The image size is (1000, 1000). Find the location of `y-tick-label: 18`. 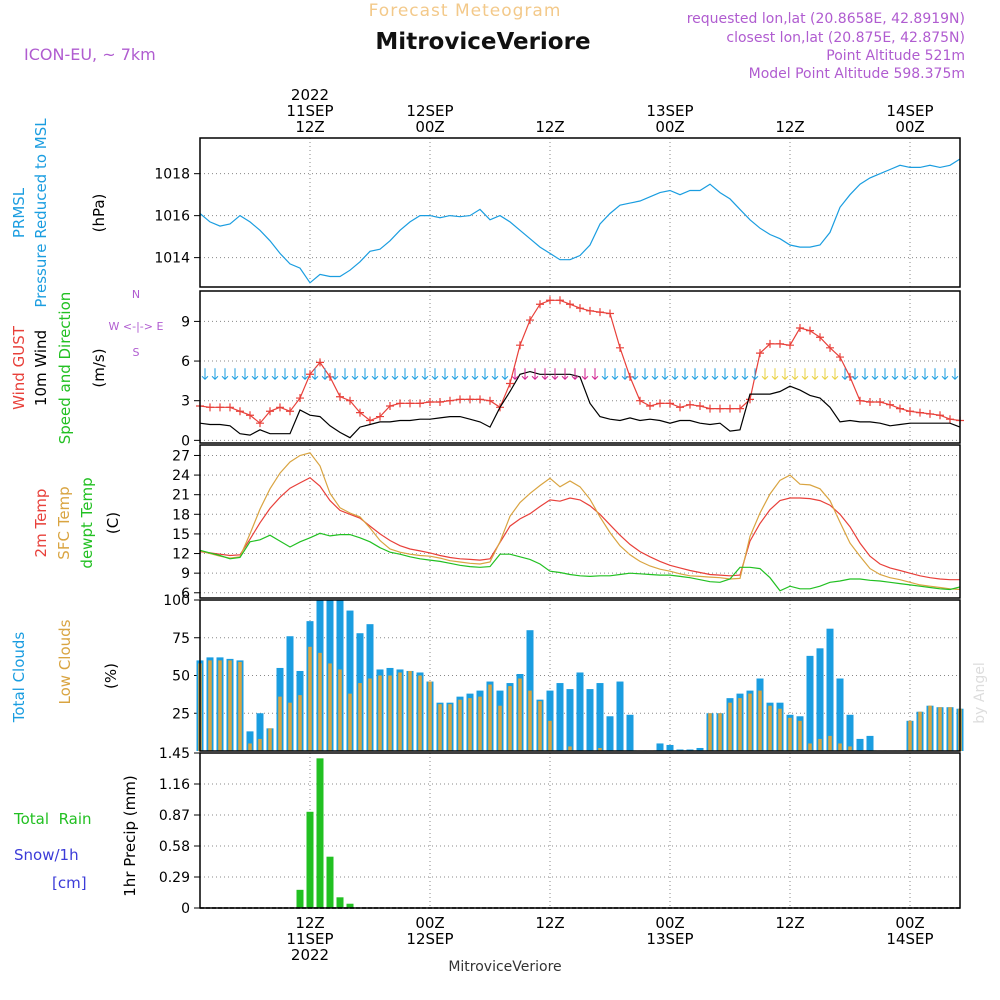

y-tick-label: 18 is located at coordinates (181, 515).